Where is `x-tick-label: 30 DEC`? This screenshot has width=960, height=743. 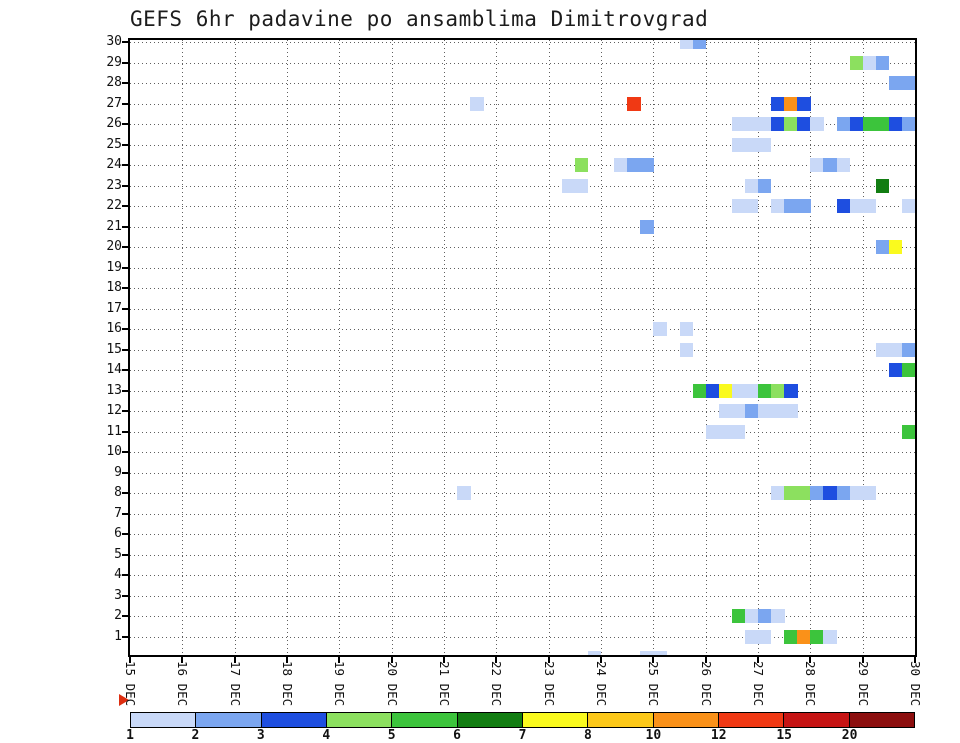 x-tick-label: 30 DEC is located at coordinates (915, 684).